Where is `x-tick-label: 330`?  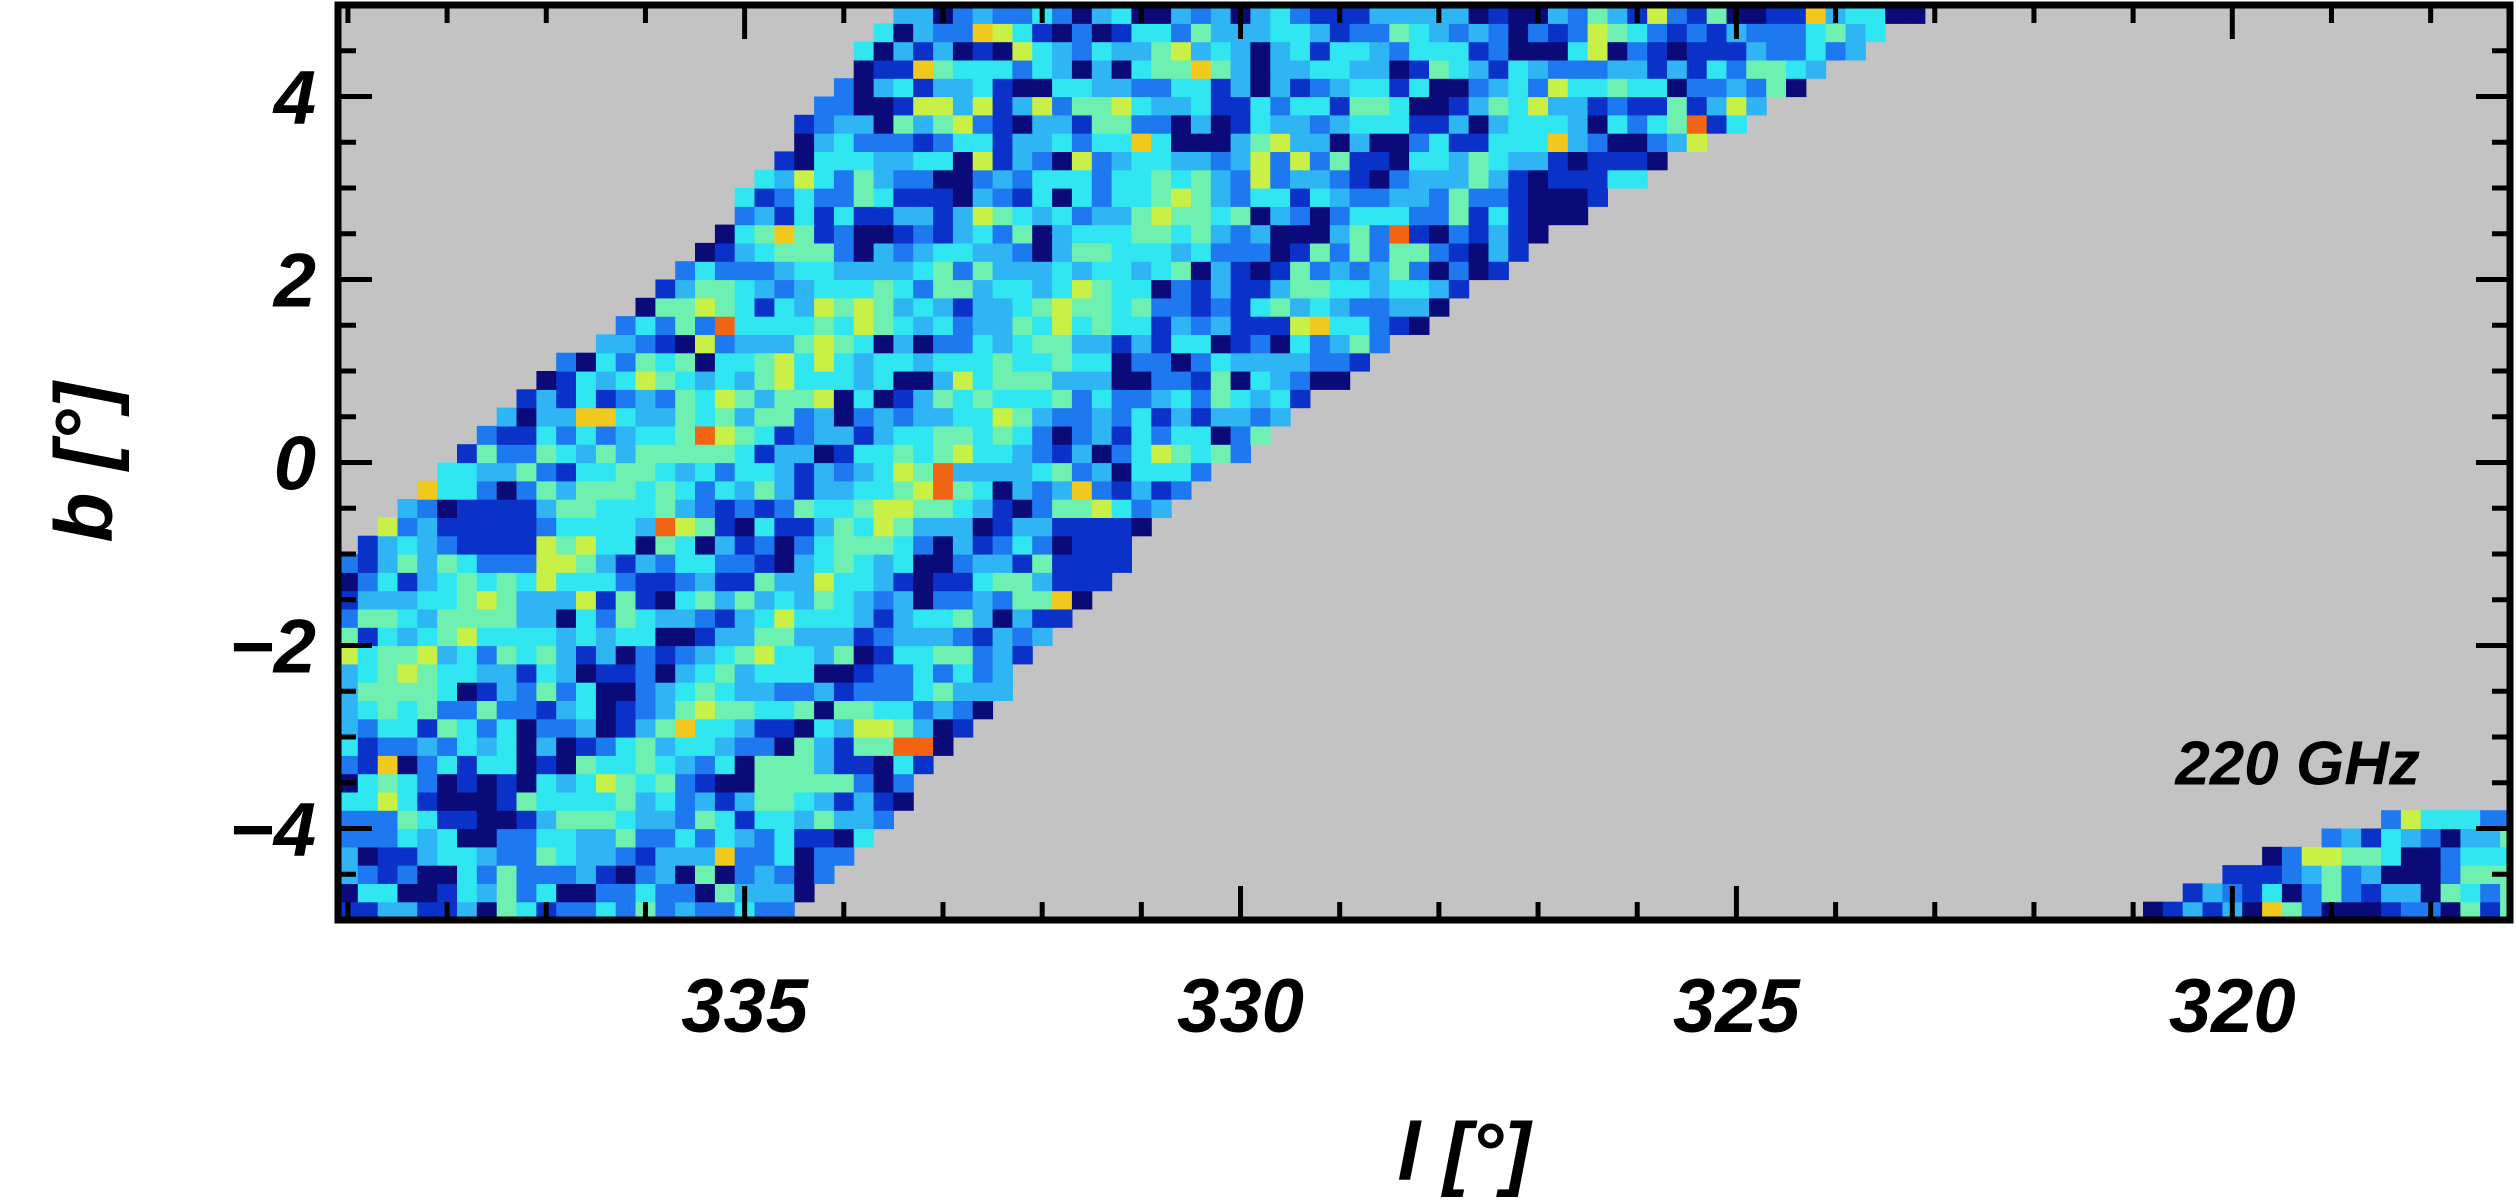 x-tick-label: 330 is located at coordinates (1240, 1006).